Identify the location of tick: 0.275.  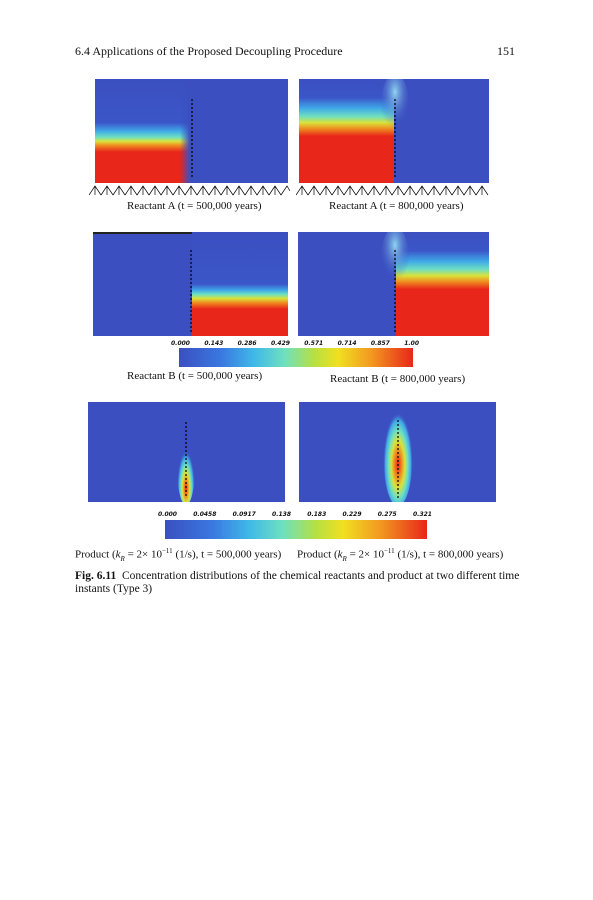
(387, 514).